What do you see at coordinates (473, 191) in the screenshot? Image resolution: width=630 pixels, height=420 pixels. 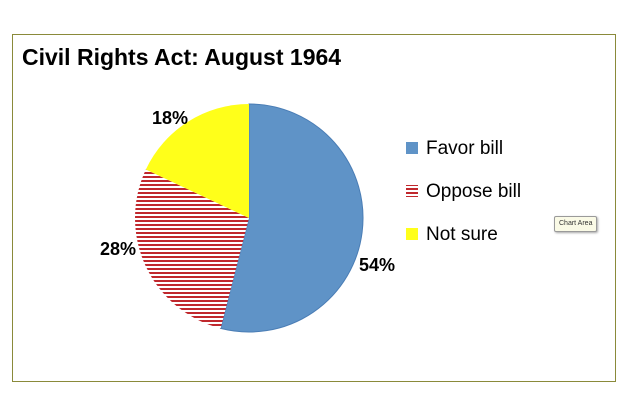 I see `legend-label-oppose-bill: Oppose bill` at bounding box center [473, 191].